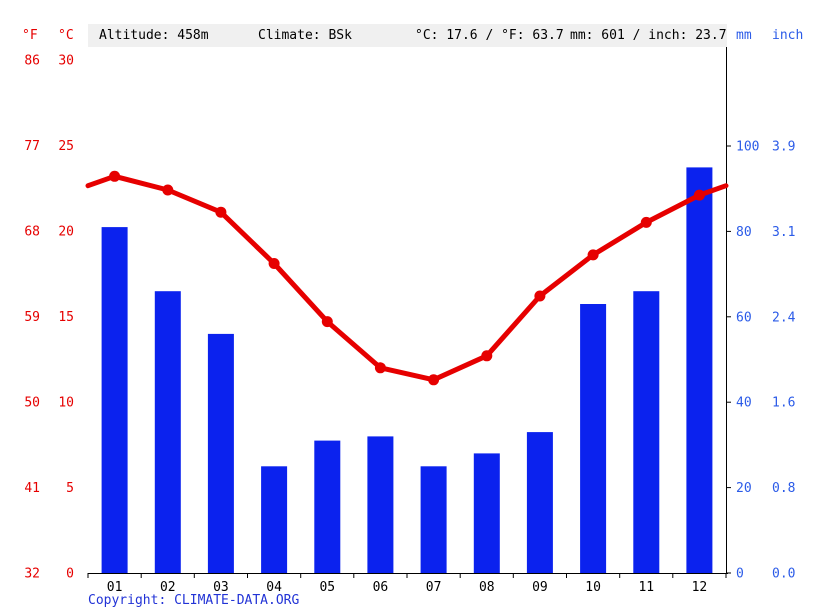  What do you see at coordinates (381, 587) in the screenshot?
I see `month-label: 06` at bounding box center [381, 587].